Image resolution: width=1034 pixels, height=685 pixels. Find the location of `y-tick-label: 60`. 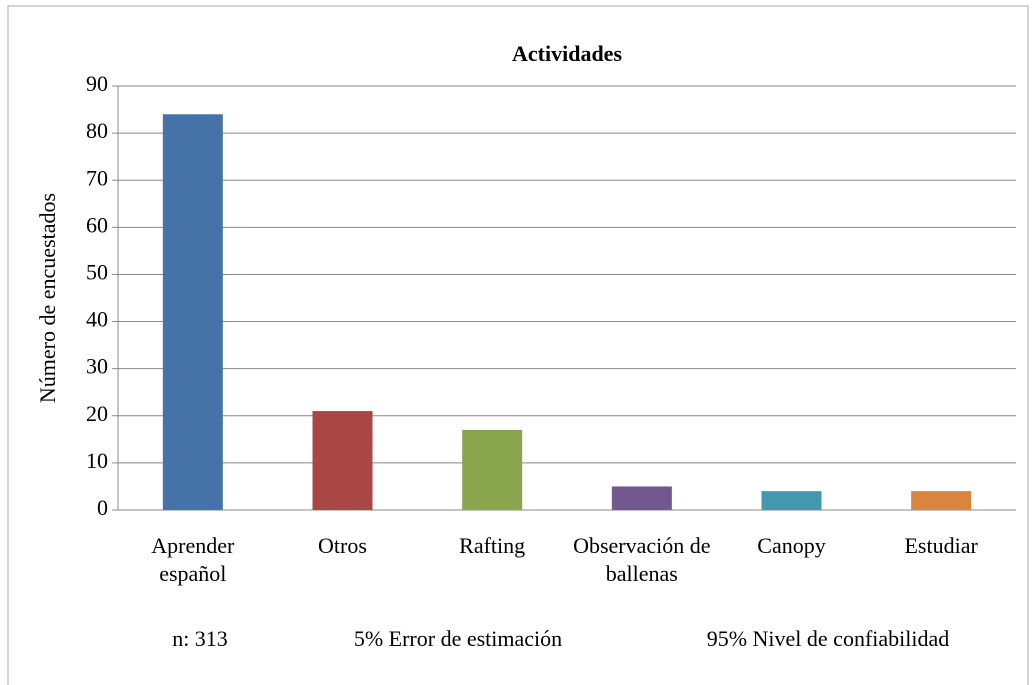

y-tick-label: 60 is located at coordinates (97, 224).